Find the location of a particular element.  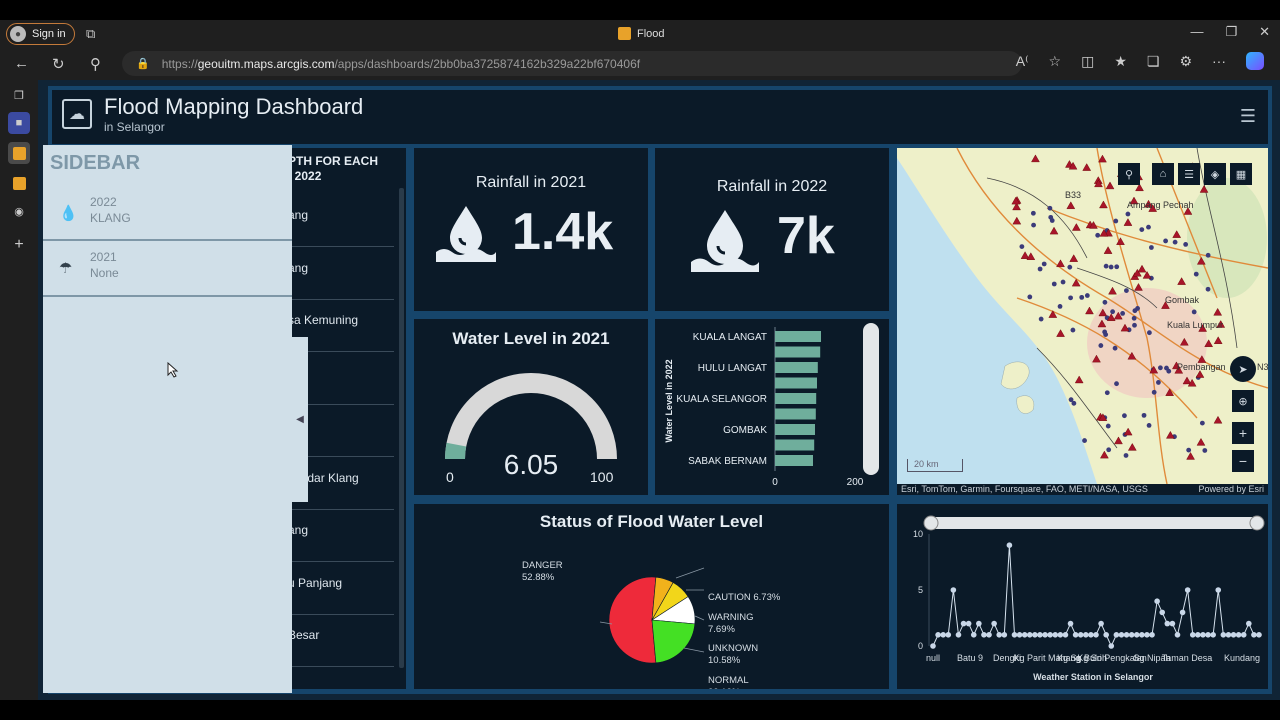

favicon-icon is located at coordinates (624, 33).